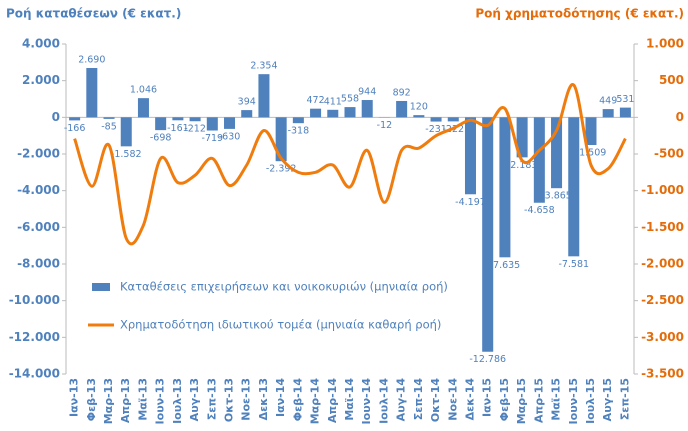  Describe the element at coordinates (521, 401) in the screenshot. I see `x-tick-label: Μαρ-15` at that location.